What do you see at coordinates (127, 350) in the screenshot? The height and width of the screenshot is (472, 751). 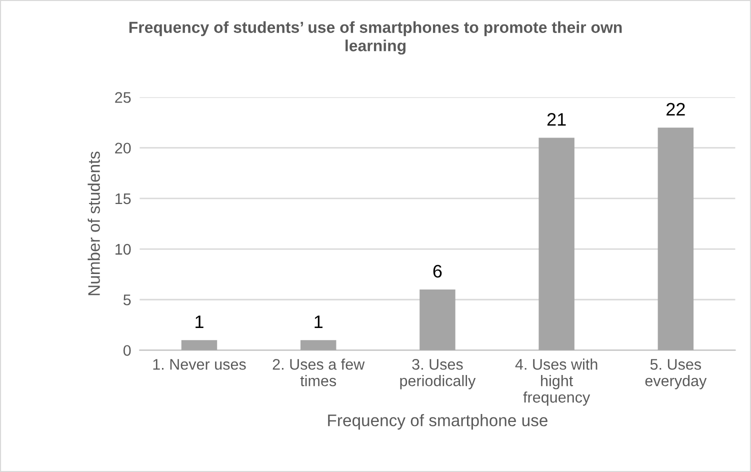 I see `y-tick-label: 0` at bounding box center [127, 350].